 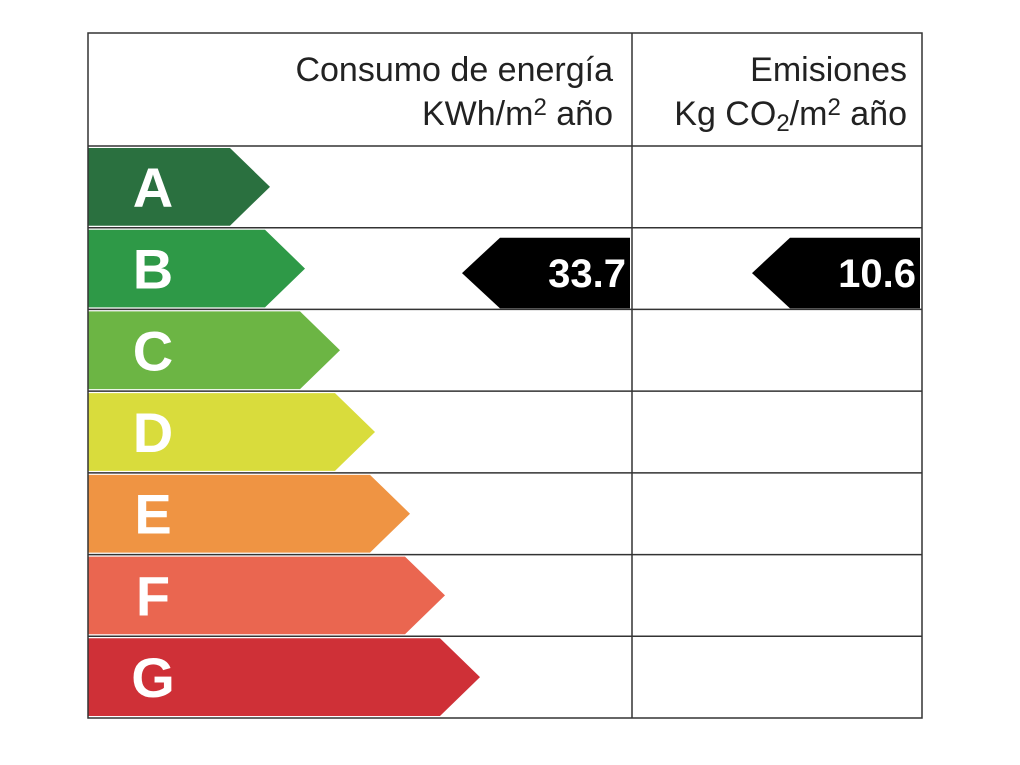 I want to click on emissions-pointer, so click(x=836, y=273).